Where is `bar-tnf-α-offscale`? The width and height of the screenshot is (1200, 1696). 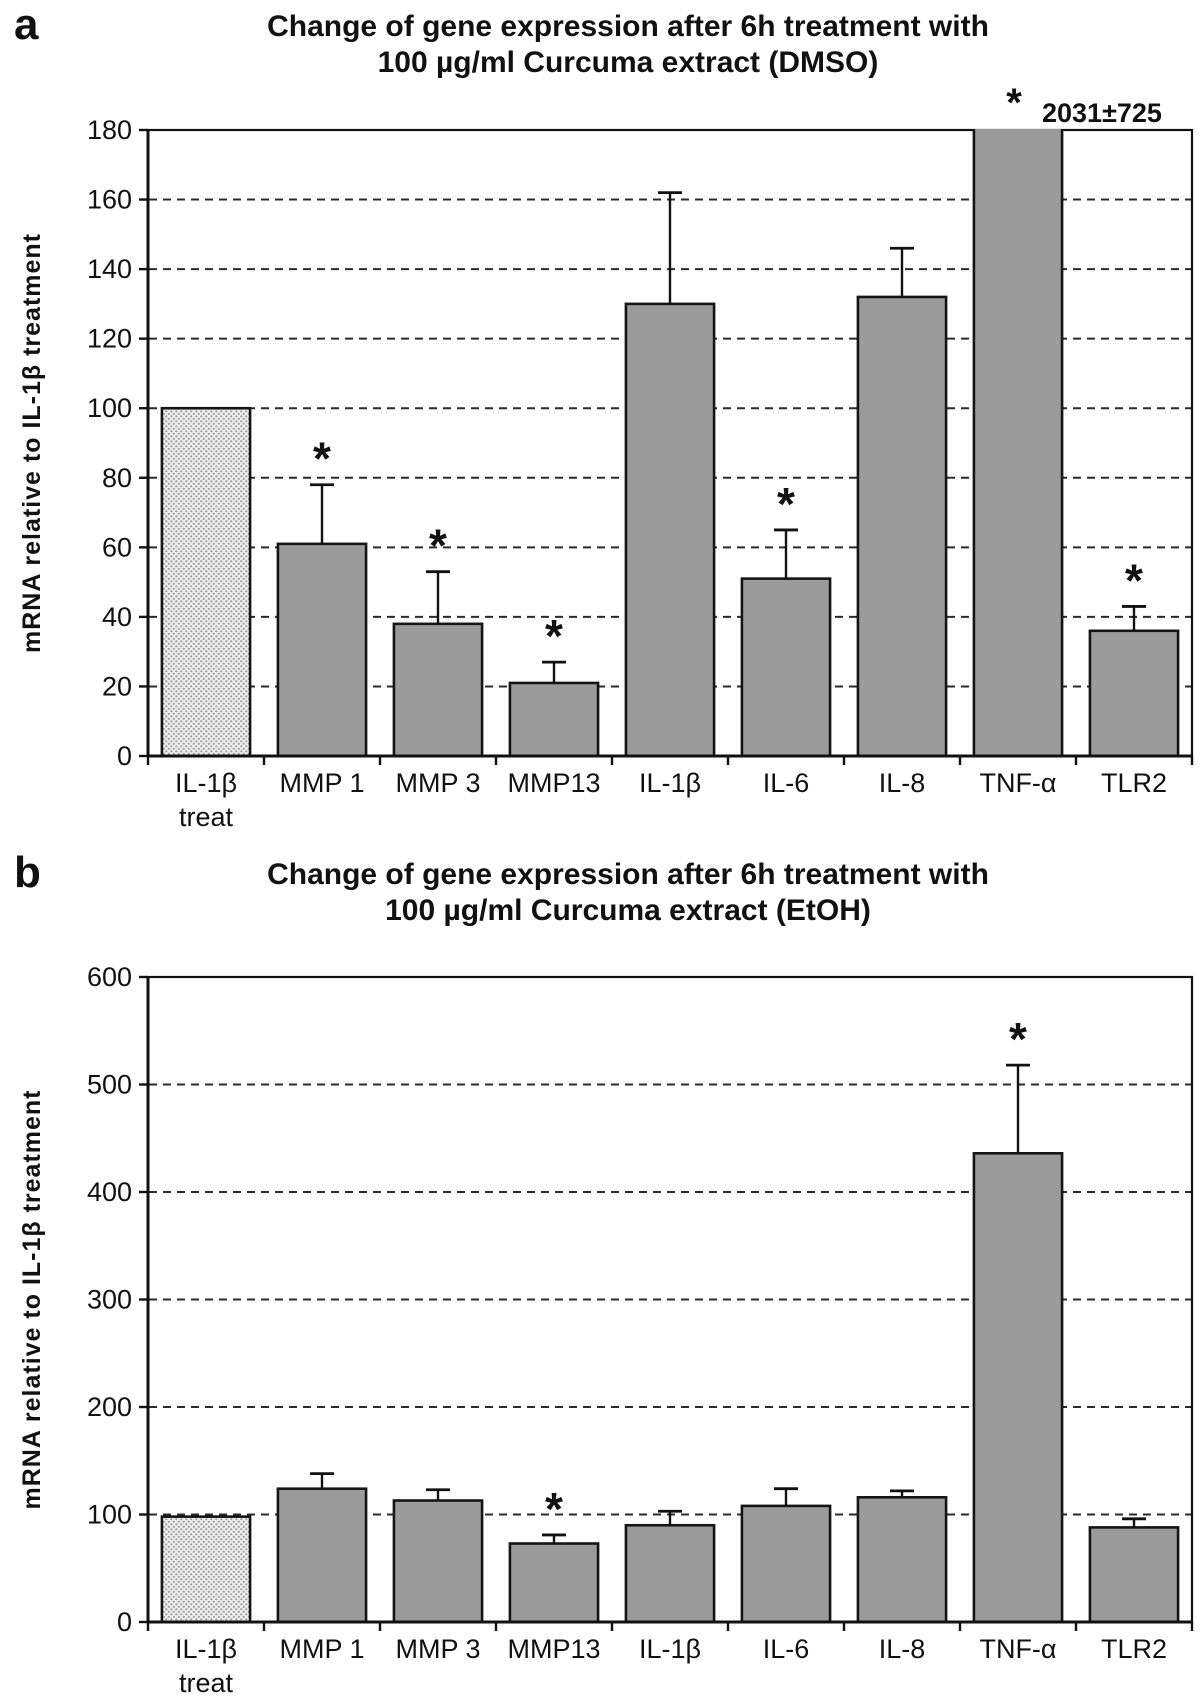
bar-tnf-α-offscale is located at coordinates (1018, 442).